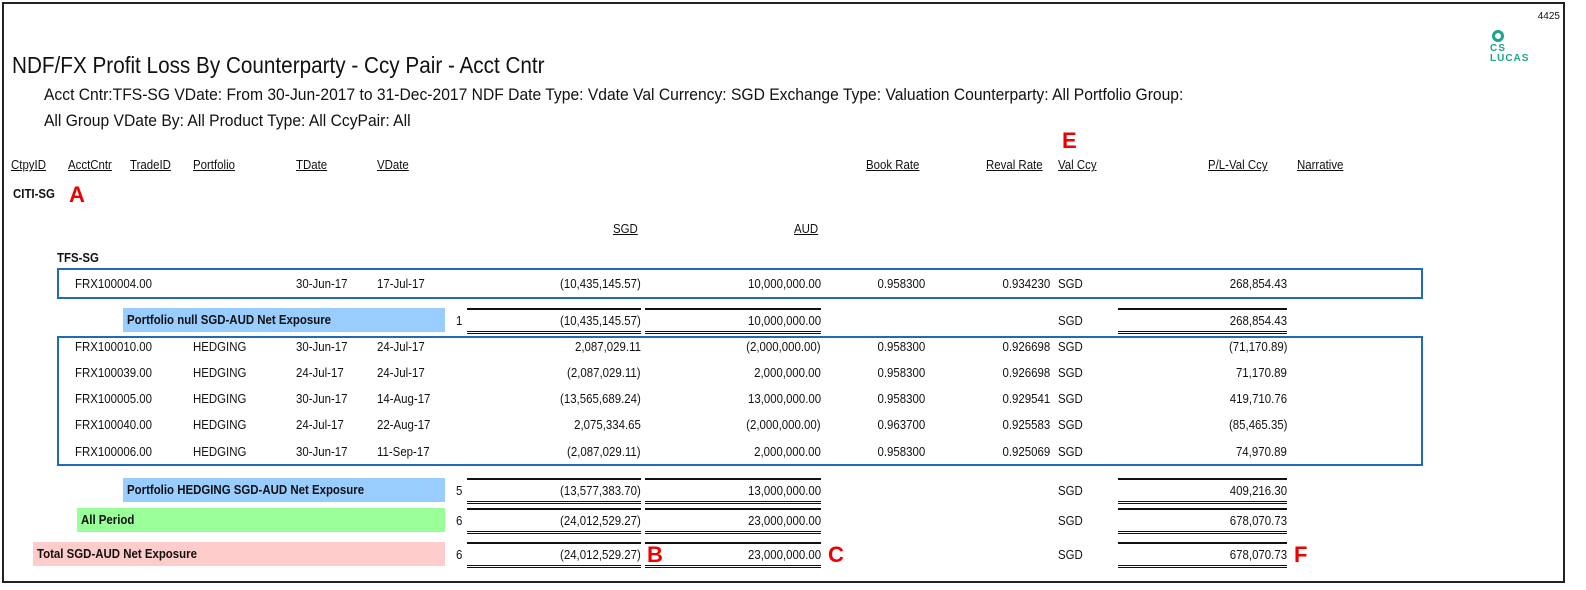 This screenshot has width=1586, height=590. What do you see at coordinates (1026, 283) in the screenshot?
I see `reval-rate: 0.934230` at bounding box center [1026, 283].